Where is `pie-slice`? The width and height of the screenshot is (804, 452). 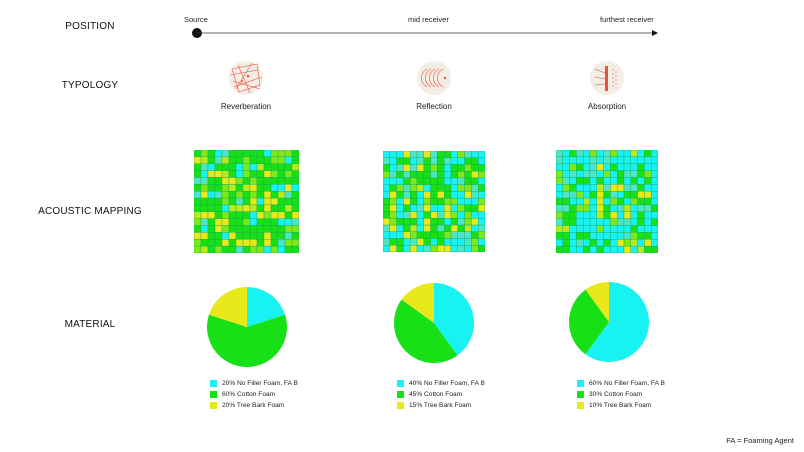
pie-slice is located at coordinates (417, 303).